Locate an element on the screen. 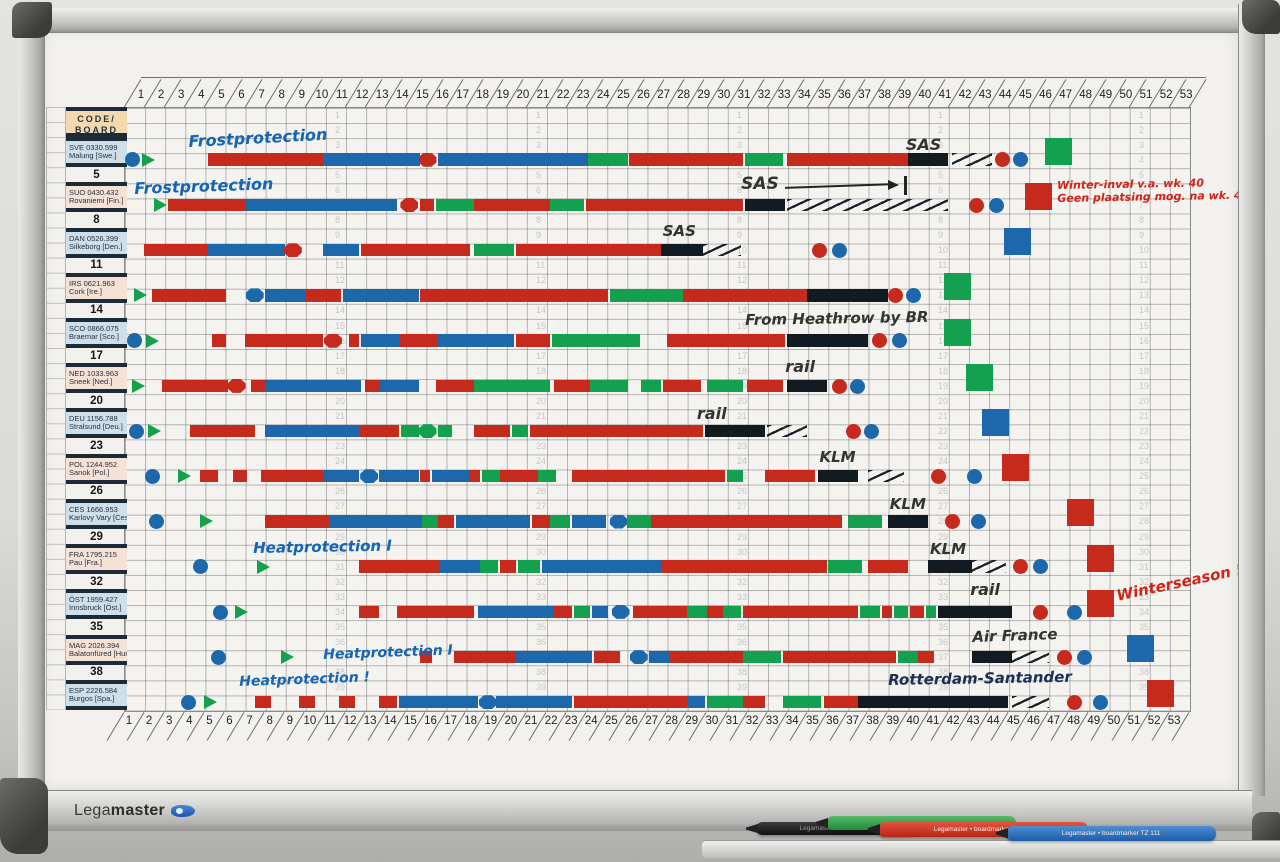 This screenshot has width=1280, height=862. sas-arrow-end-tick is located at coordinates (905, 186).